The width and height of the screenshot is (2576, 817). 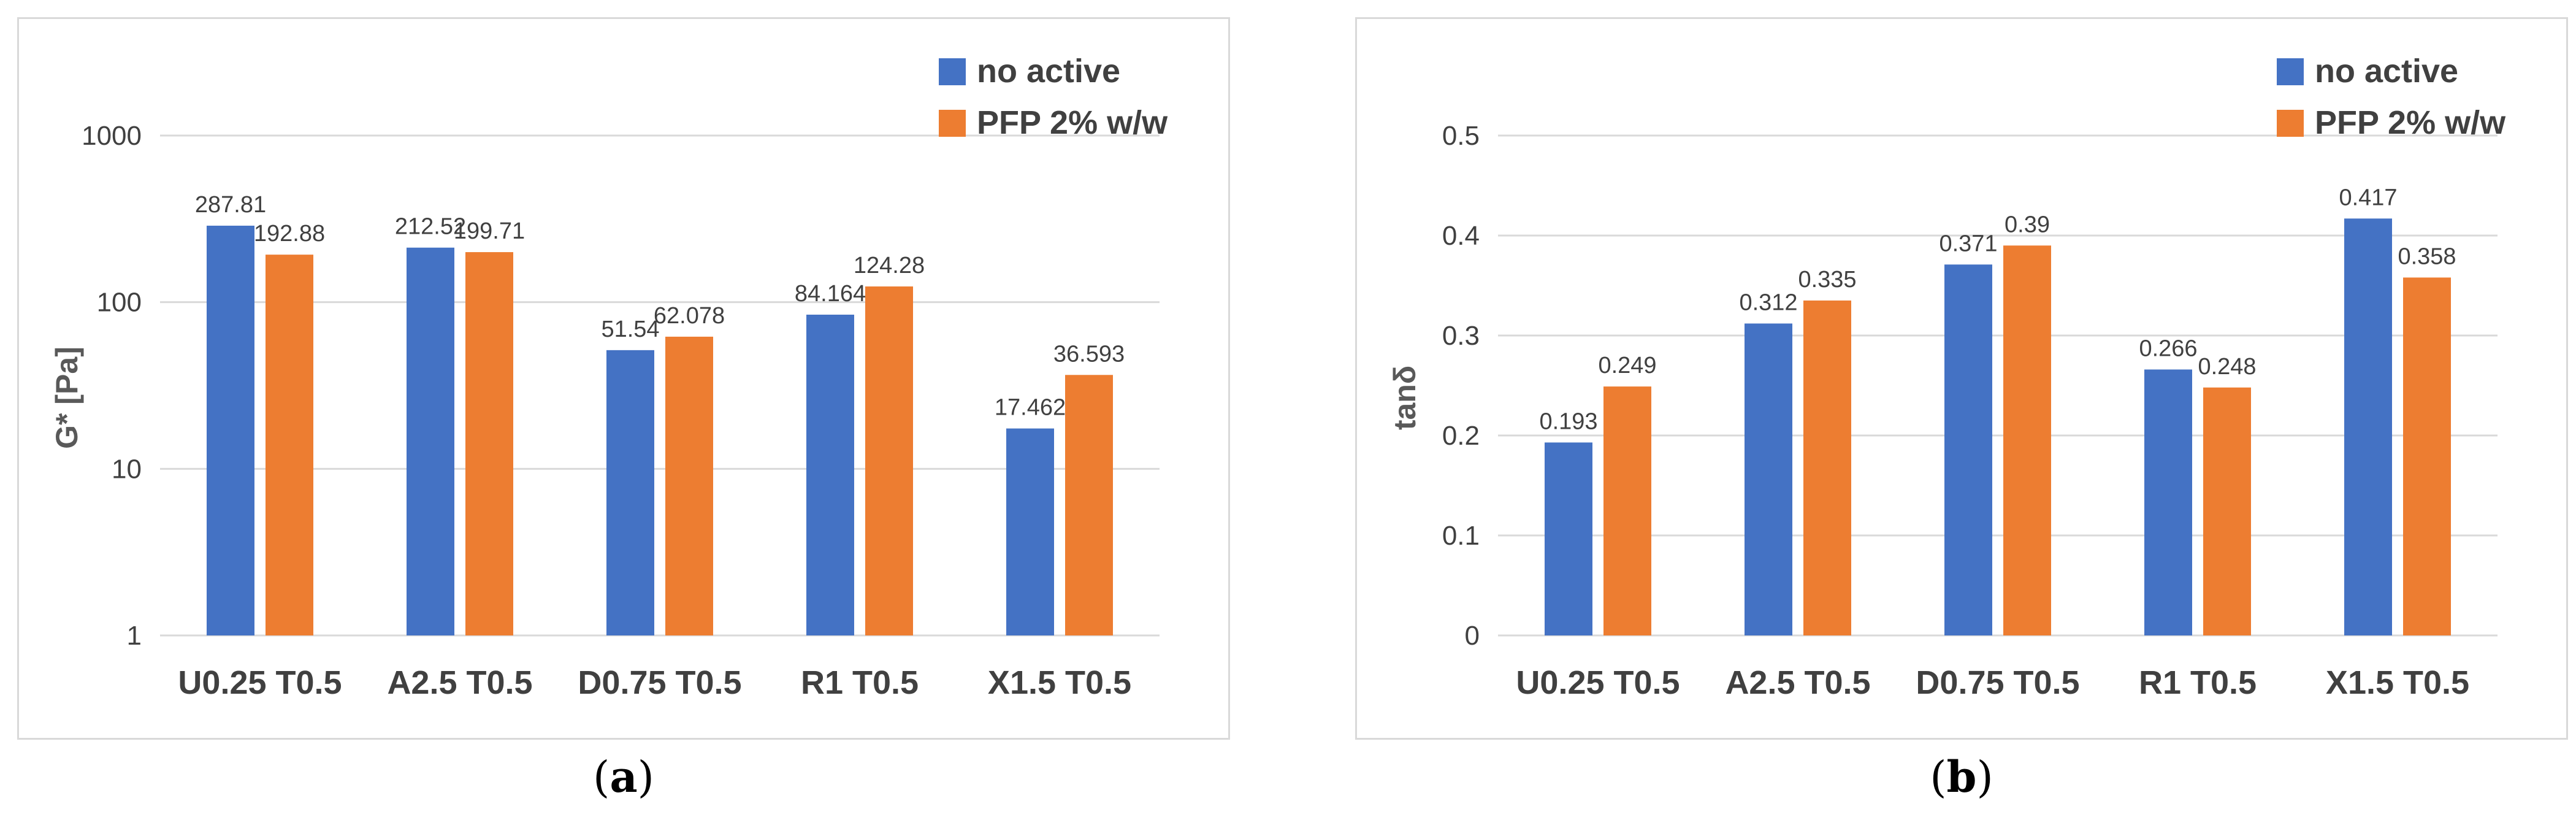 What do you see at coordinates (2427, 256) in the screenshot?
I see `data-label: 0.358` at bounding box center [2427, 256].